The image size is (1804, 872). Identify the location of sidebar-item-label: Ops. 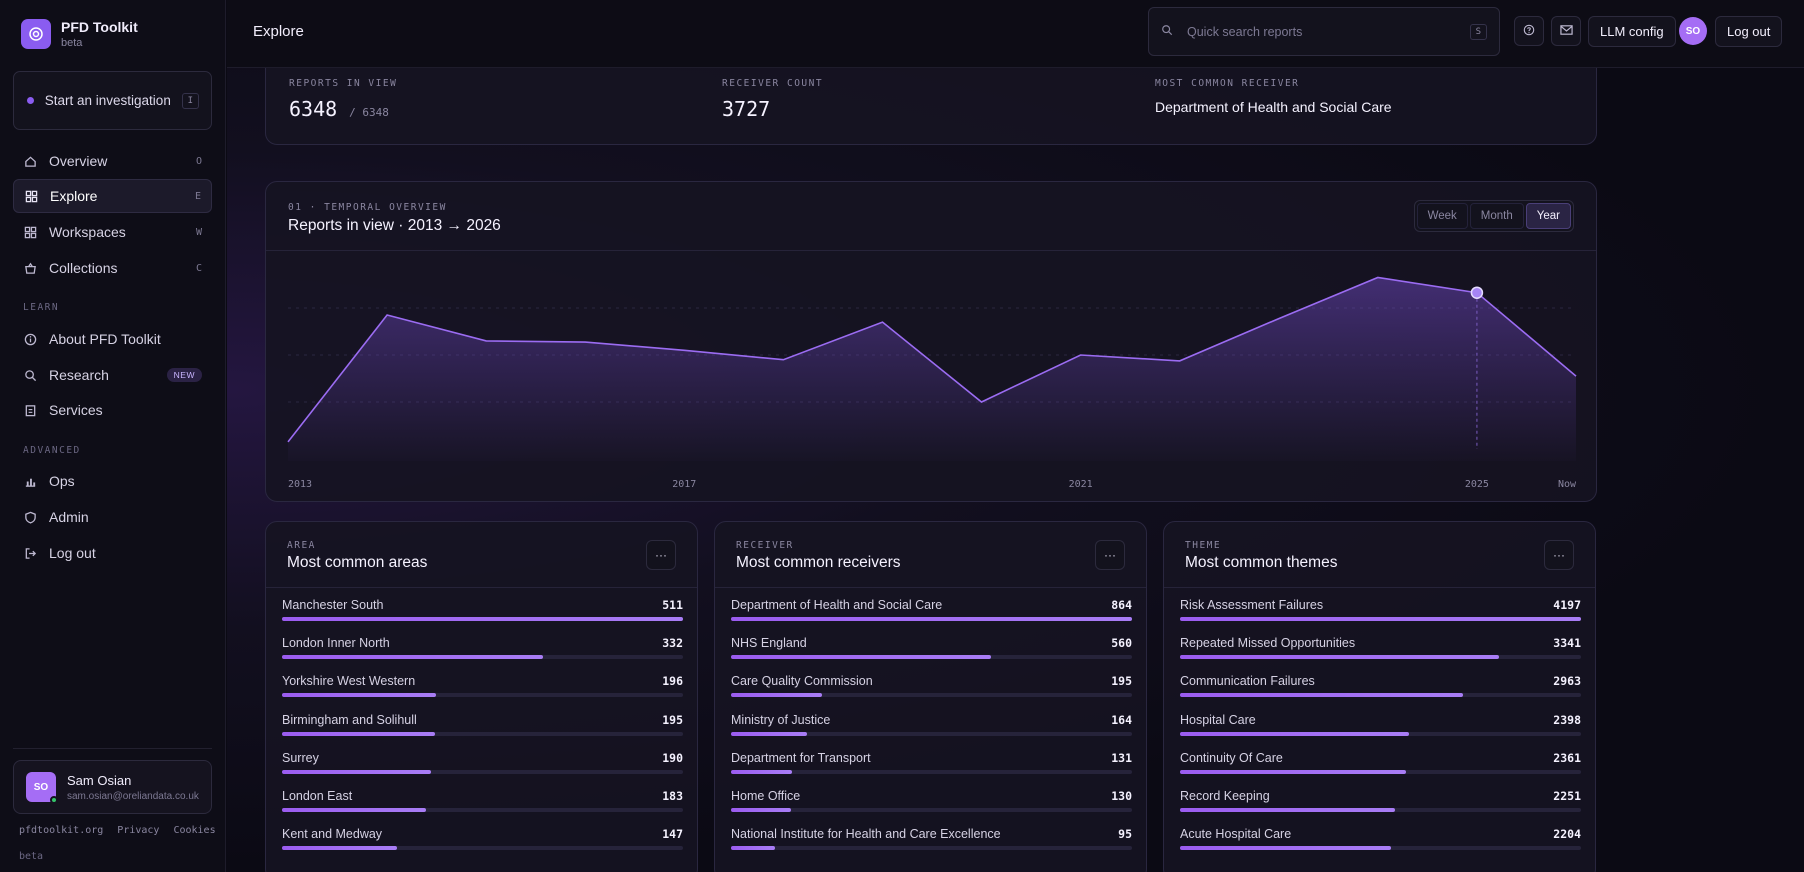
(62, 481).